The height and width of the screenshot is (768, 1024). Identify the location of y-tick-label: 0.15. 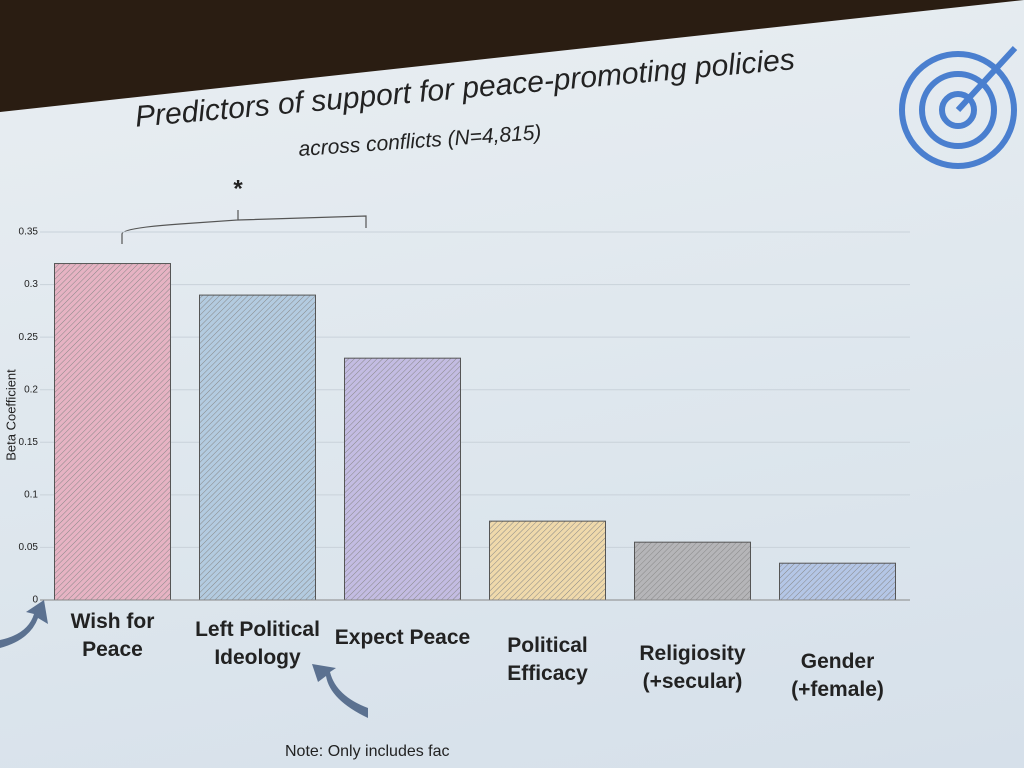
(29, 442).